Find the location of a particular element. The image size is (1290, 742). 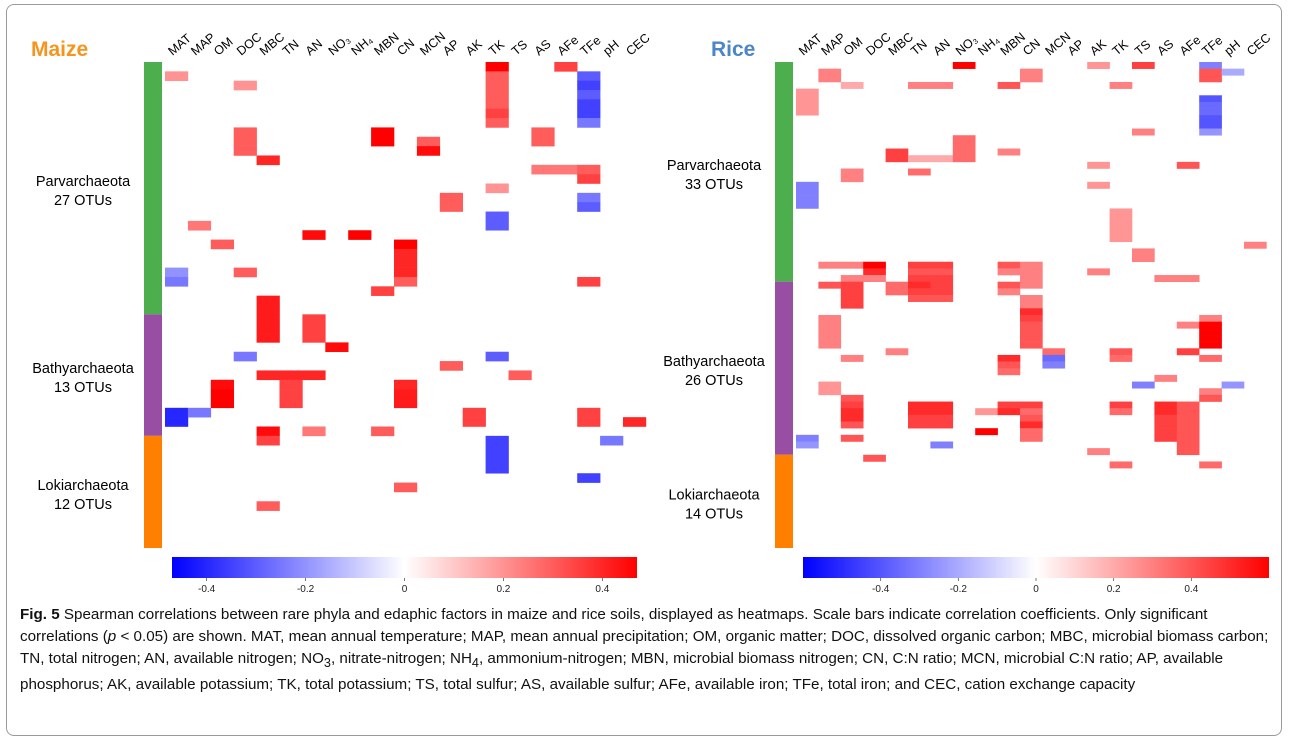

group-name: Bathyarchaeota is located at coordinates (83, 369).